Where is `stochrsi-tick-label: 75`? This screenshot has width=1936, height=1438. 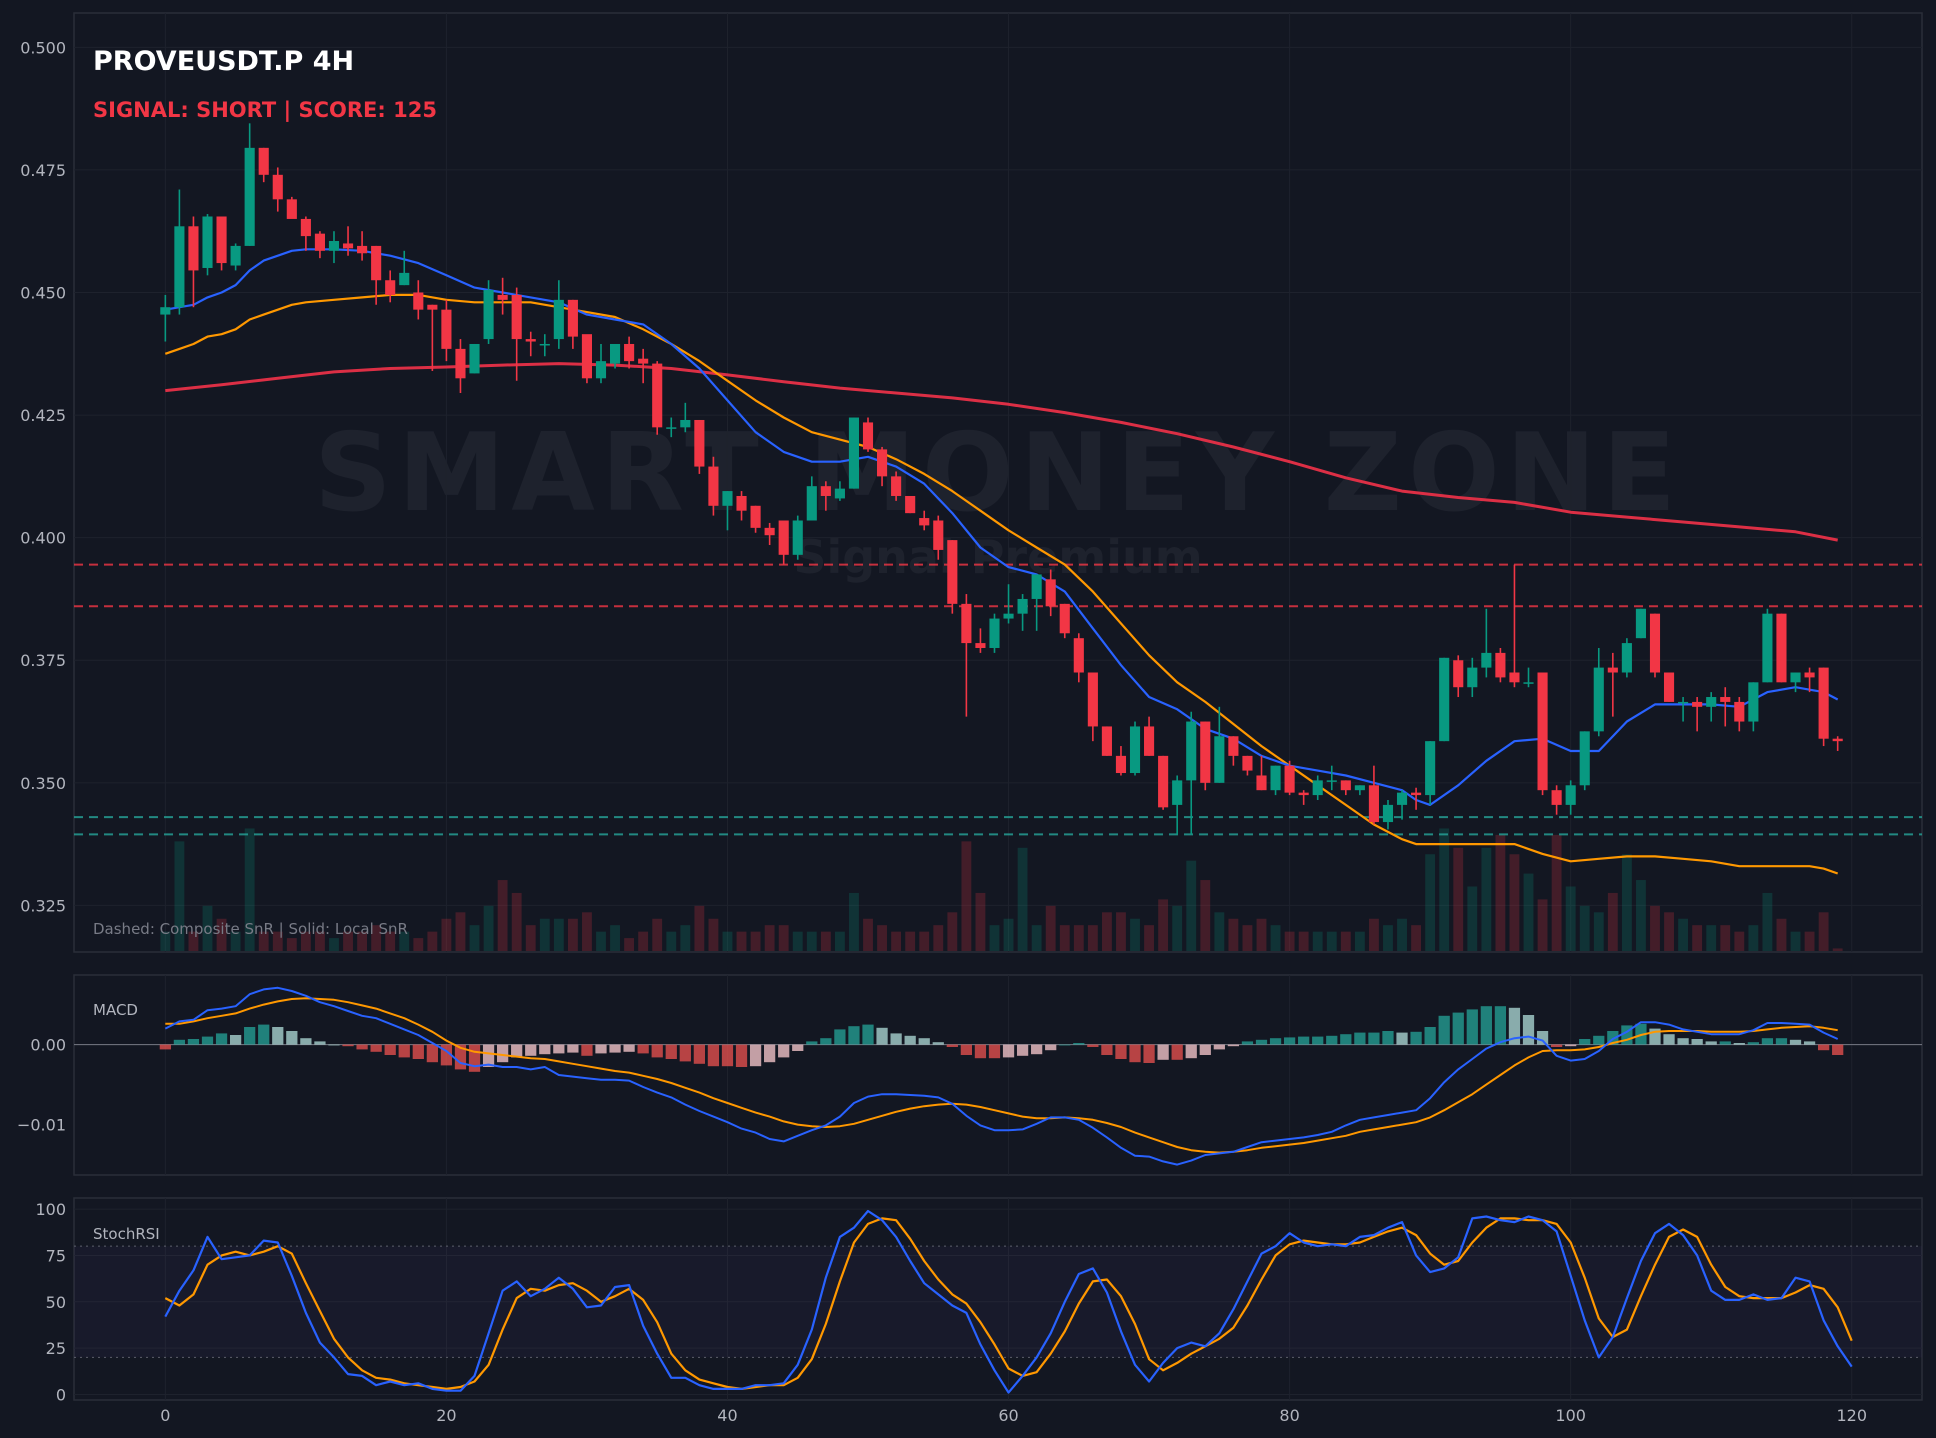 stochrsi-tick-label: 75 is located at coordinates (56, 1255).